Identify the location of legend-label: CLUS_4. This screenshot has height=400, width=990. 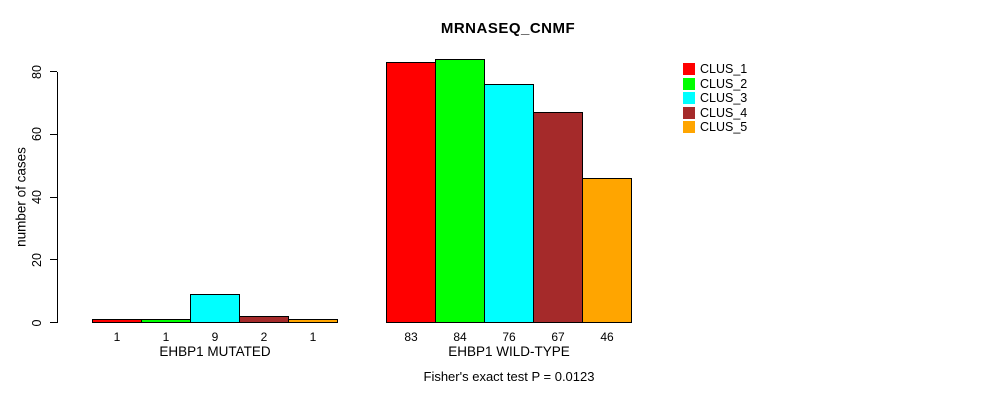
(724, 112).